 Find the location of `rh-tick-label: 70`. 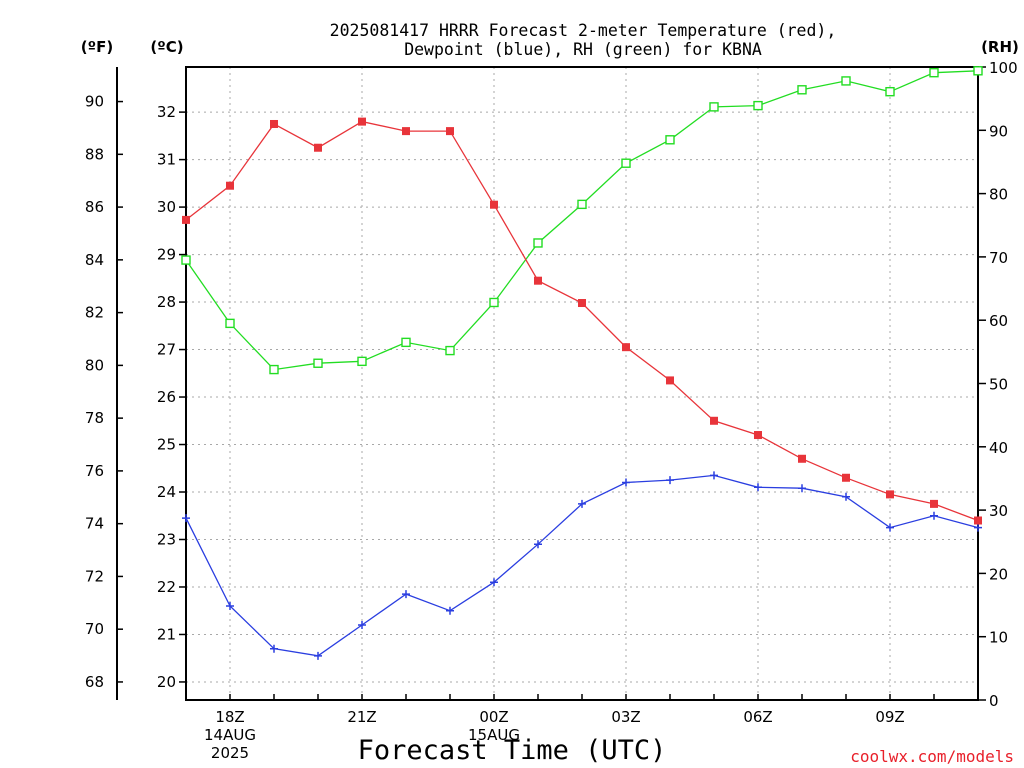

rh-tick-label: 70 is located at coordinates (998, 258).